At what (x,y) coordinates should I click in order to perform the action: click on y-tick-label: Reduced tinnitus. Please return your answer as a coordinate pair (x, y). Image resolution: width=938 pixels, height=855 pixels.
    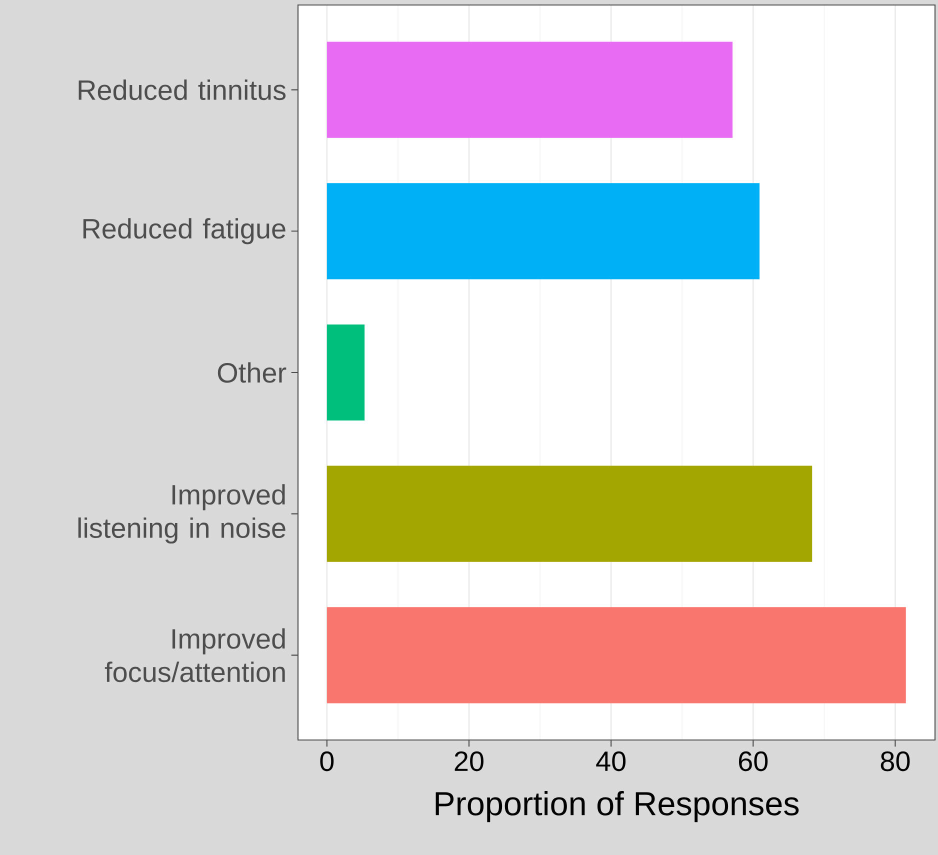
    Looking at the image, I should click on (182, 90).